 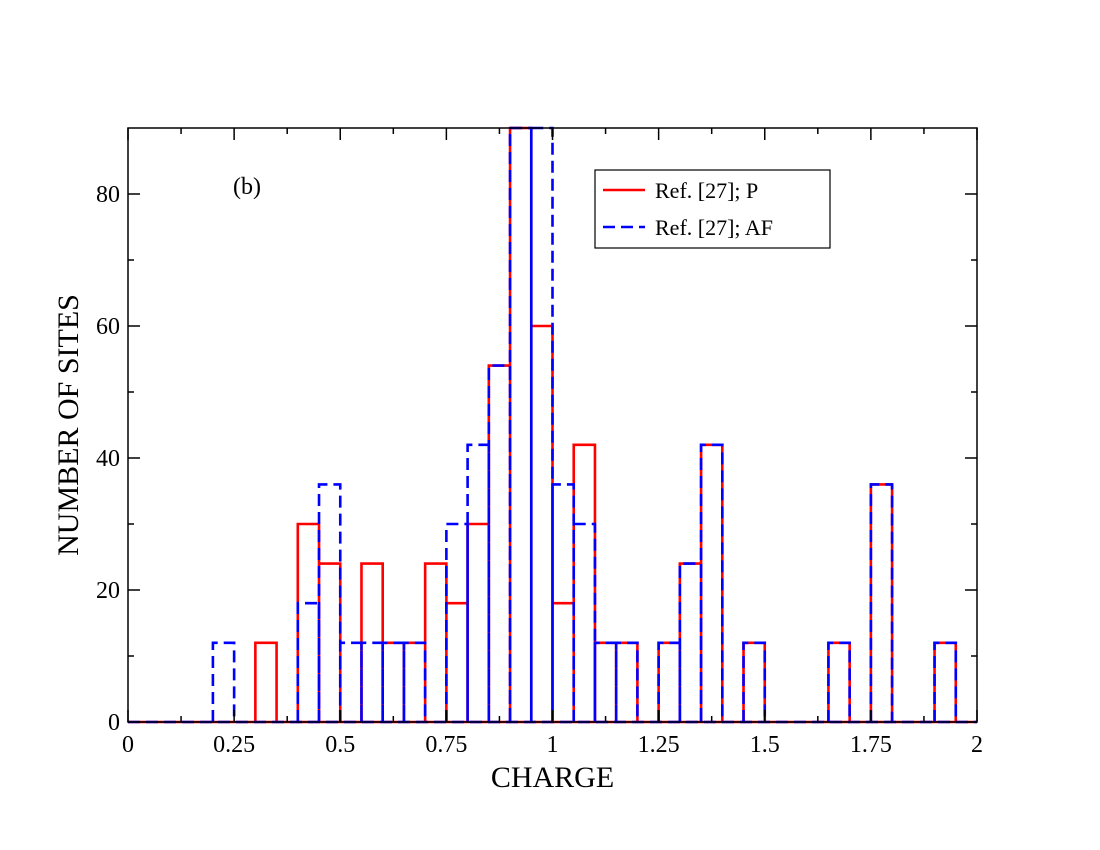 What do you see at coordinates (114, 723) in the screenshot?
I see `y-tick-label: 0` at bounding box center [114, 723].